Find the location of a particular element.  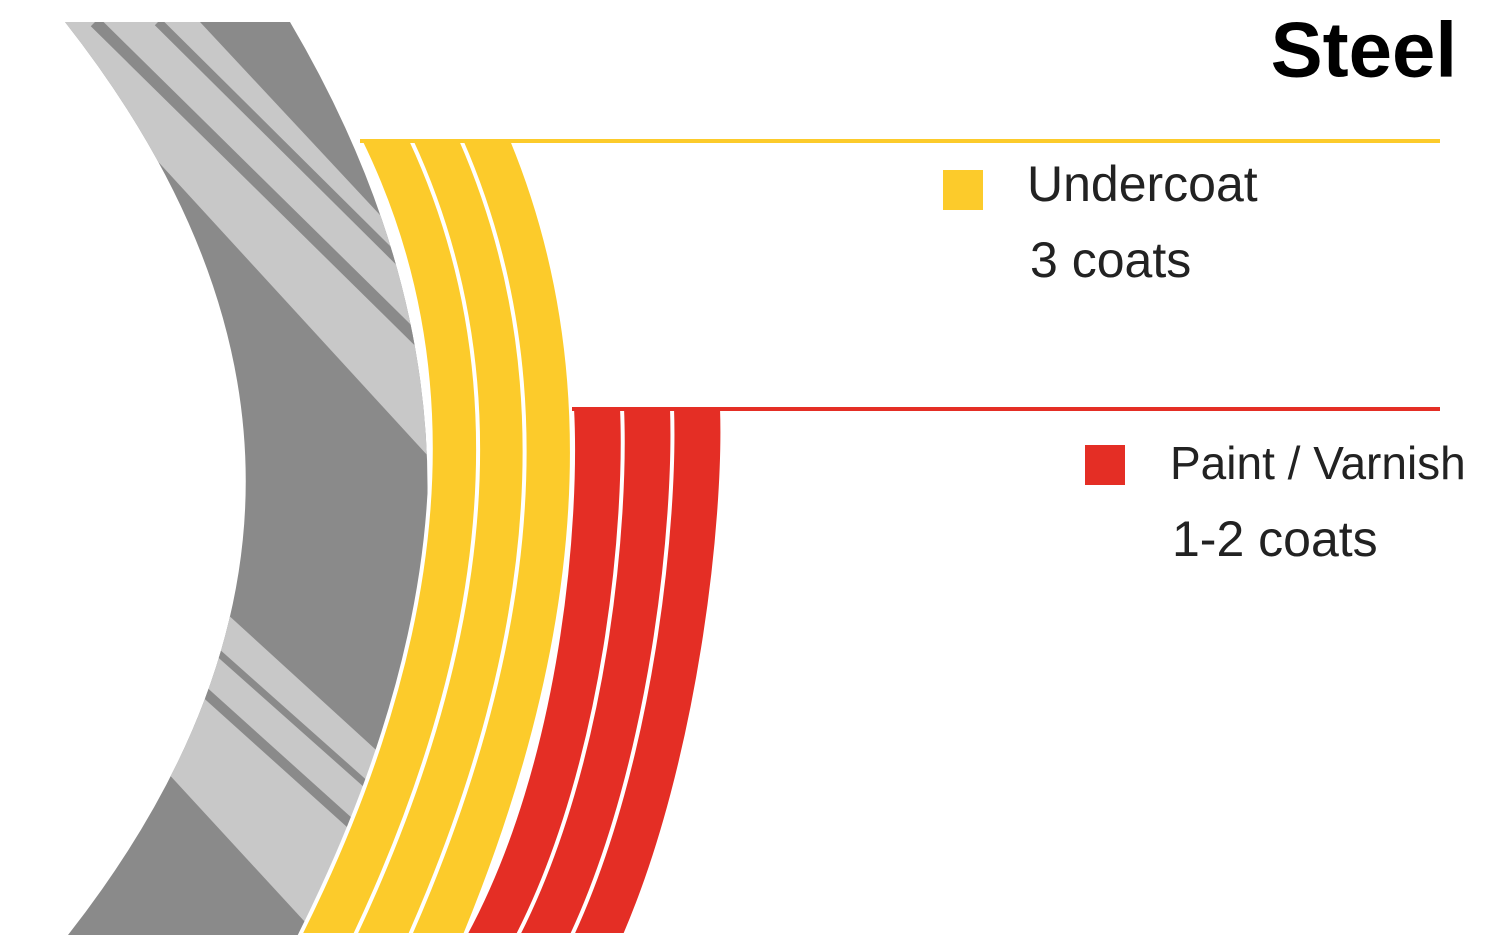

layer-detail: 1-2 coats is located at coordinates (1275, 539).